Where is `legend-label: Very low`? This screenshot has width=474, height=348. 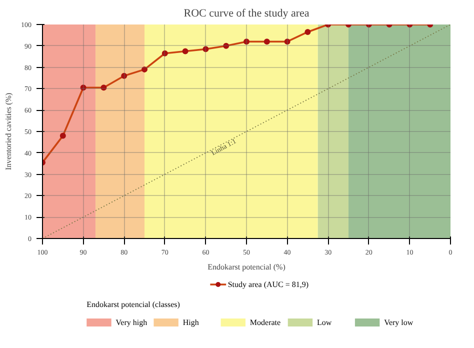
legend-label: Very low is located at coordinates (399, 322).